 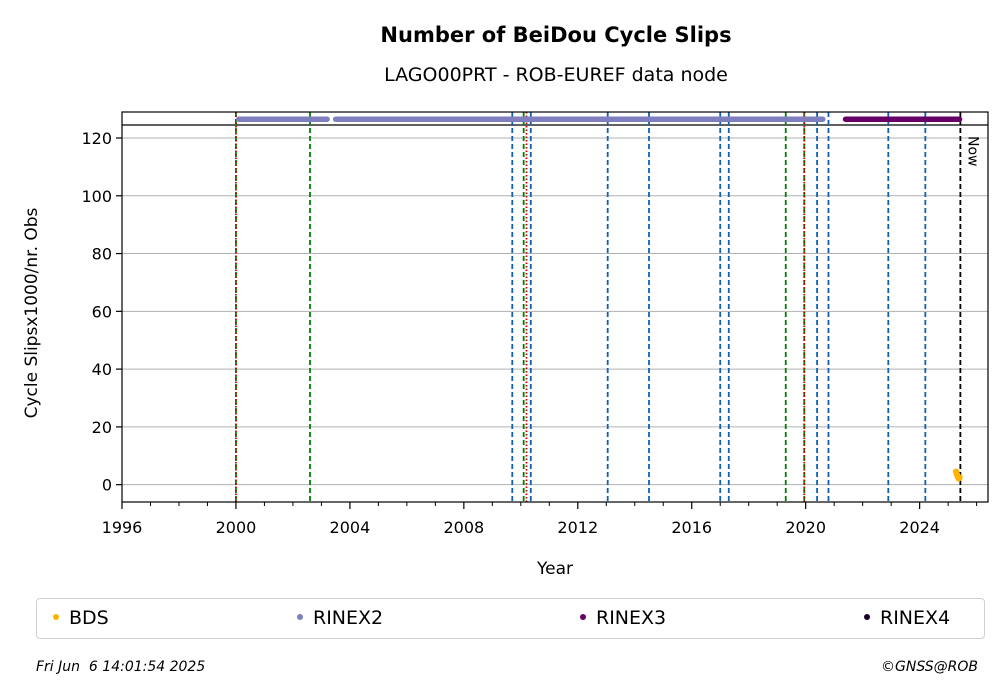 What do you see at coordinates (805, 527) in the screenshot?
I see `x-tick-label: 2020` at bounding box center [805, 527].